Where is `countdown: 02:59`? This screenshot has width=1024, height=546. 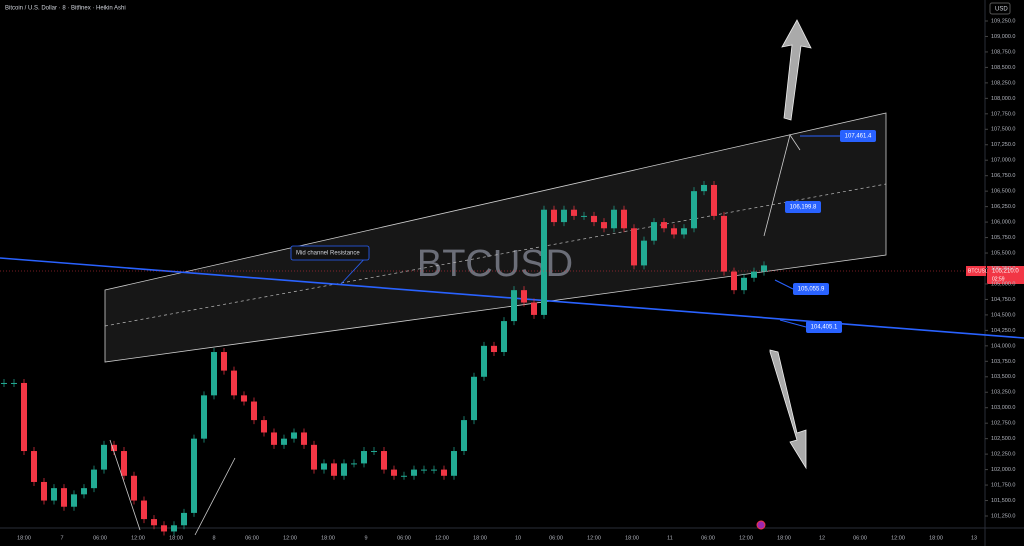
countdown: 02:59 is located at coordinates (998, 279).